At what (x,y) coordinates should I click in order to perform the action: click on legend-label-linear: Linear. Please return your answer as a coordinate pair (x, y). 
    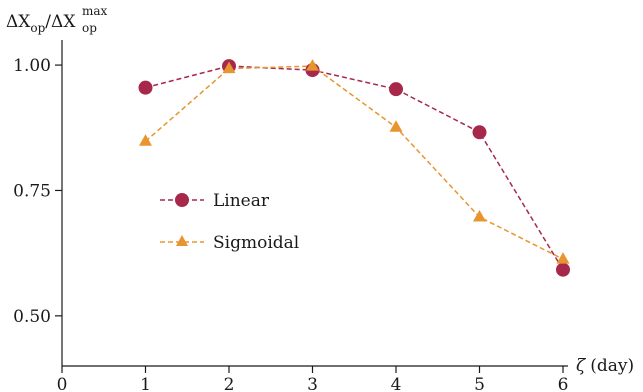
    Looking at the image, I should click on (241, 201).